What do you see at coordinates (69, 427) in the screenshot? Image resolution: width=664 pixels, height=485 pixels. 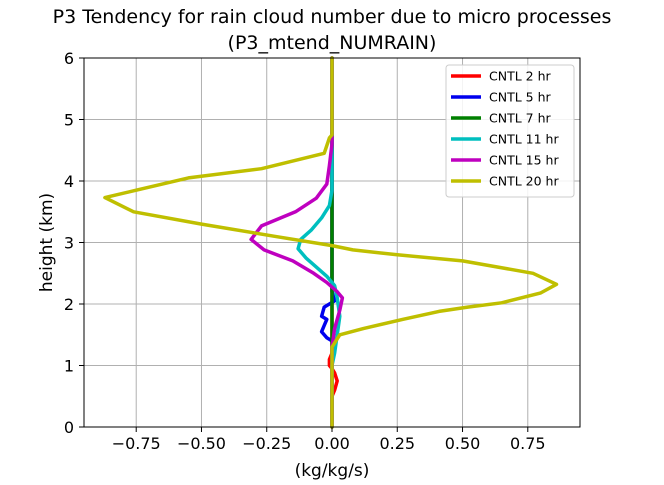 I see `y-tick-label: 0` at bounding box center [69, 427].